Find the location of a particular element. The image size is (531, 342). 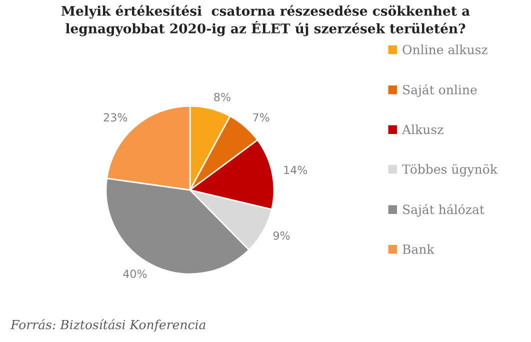

legend-label: Saját online is located at coordinates (440, 91).